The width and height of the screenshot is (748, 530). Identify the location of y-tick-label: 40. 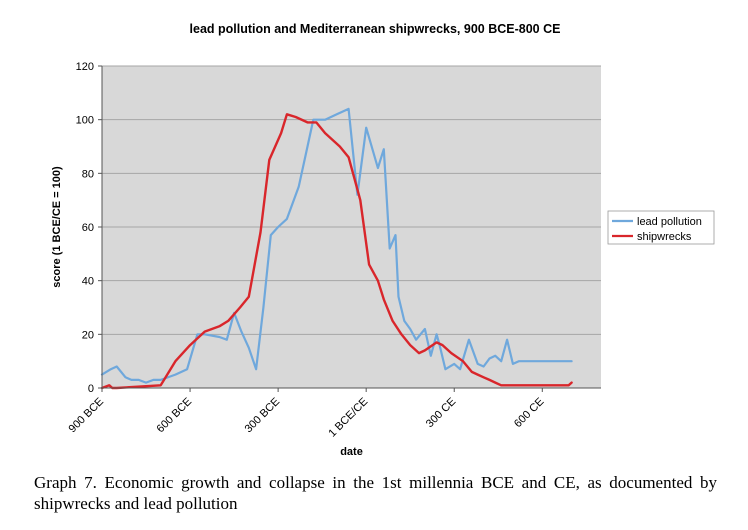
(88, 282).